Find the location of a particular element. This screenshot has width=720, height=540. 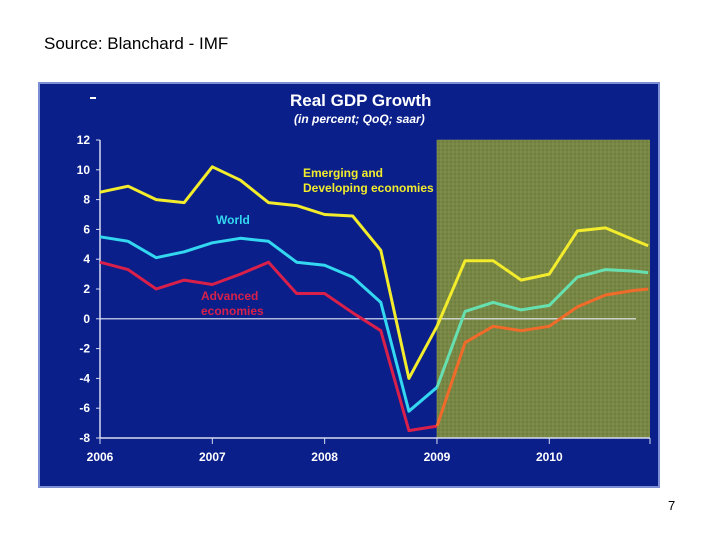

y-tick-label: -8 is located at coordinates (84, 438).